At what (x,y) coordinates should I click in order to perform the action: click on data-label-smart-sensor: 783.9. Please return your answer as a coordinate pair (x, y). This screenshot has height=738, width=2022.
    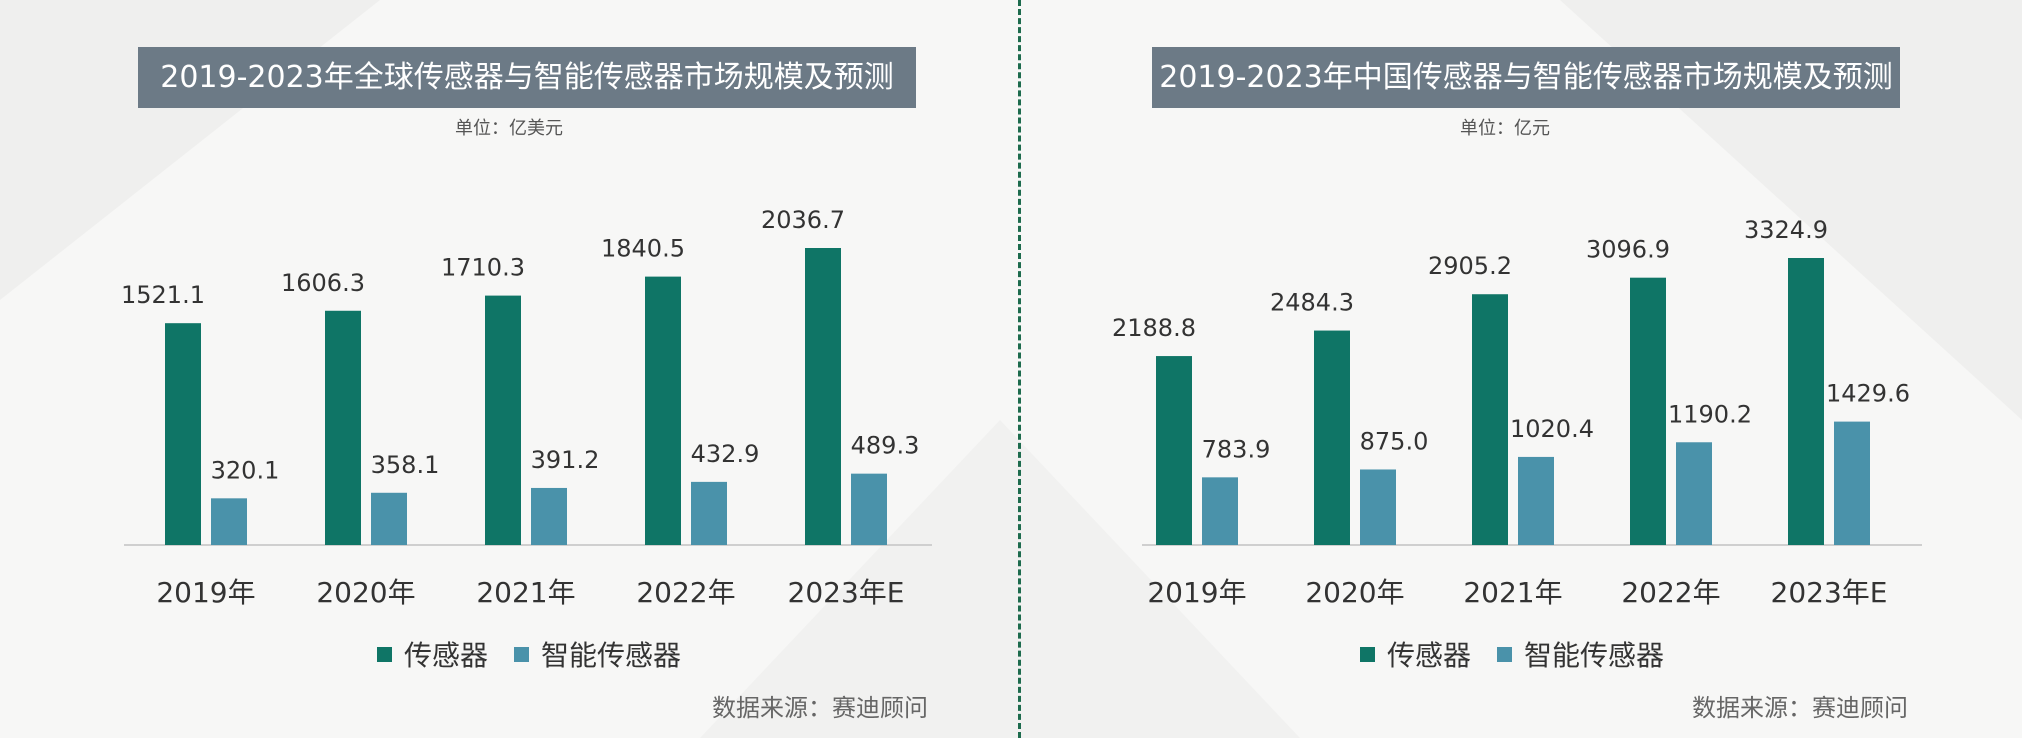
    Looking at the image, I should click on (1236, 449).